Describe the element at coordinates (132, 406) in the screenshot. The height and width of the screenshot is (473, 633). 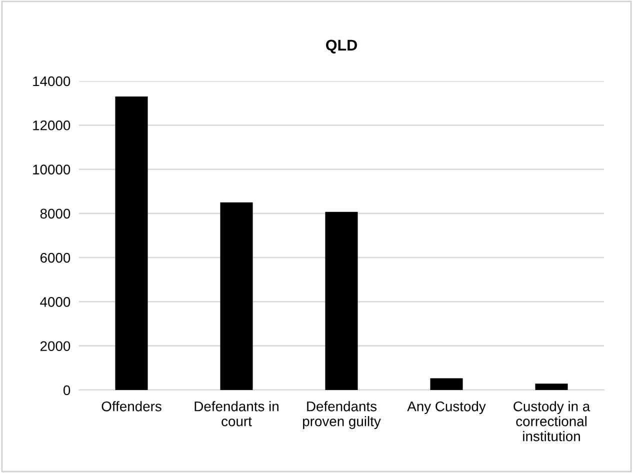
I see `x-tick-label: Offenders` at that location.